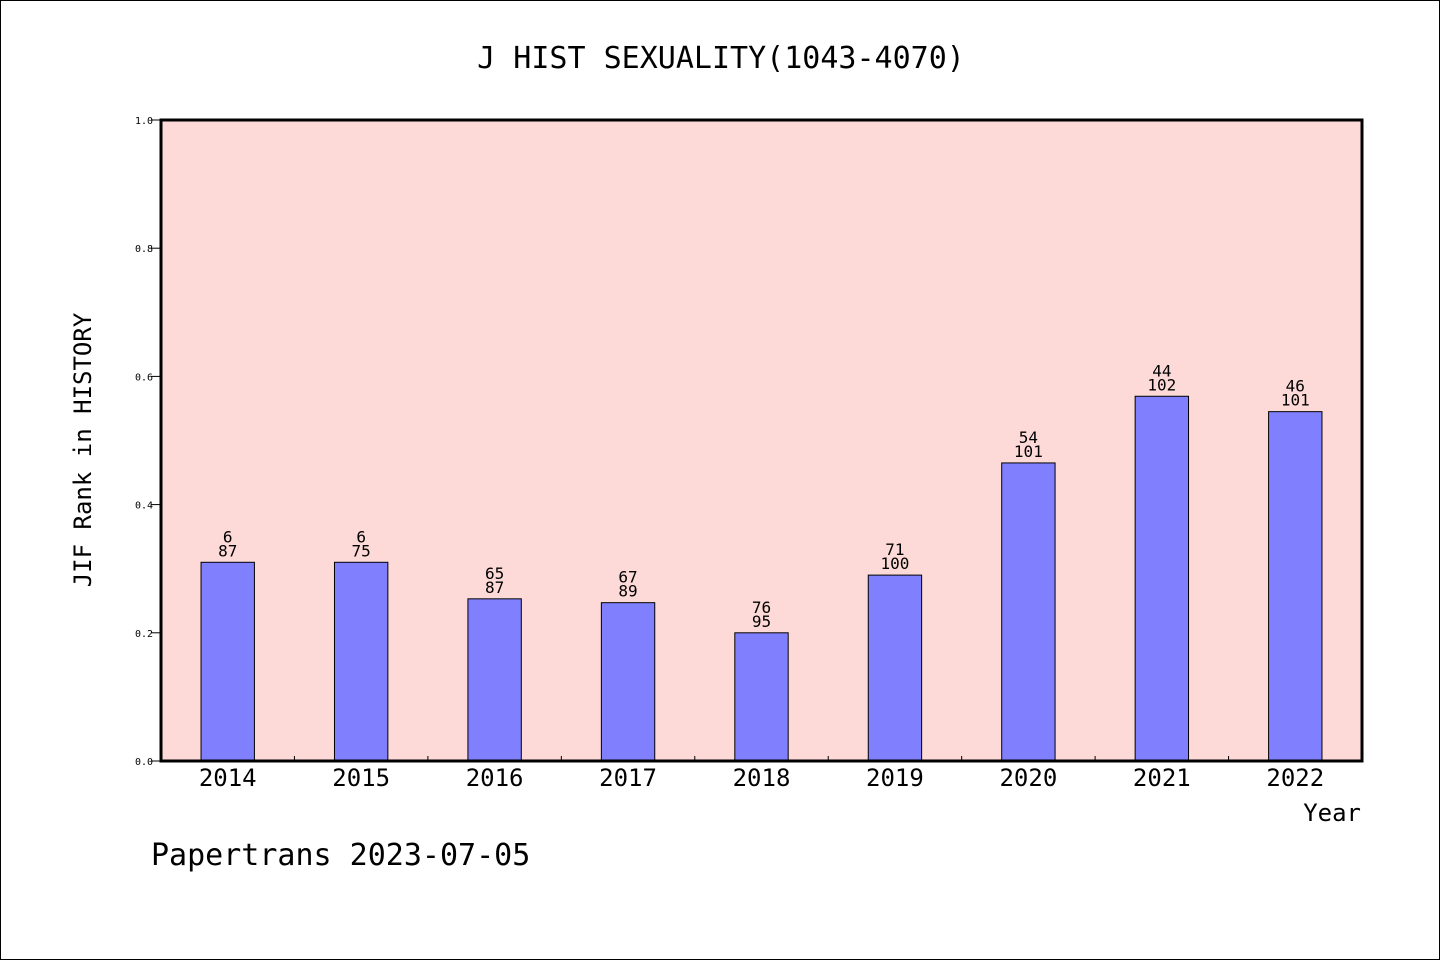 The image size is (1440, 961). What do you see at coordinates (894, 563) in the screenshot?
I see `data-label-total-2019: 100` at bounding box center [894, 563].